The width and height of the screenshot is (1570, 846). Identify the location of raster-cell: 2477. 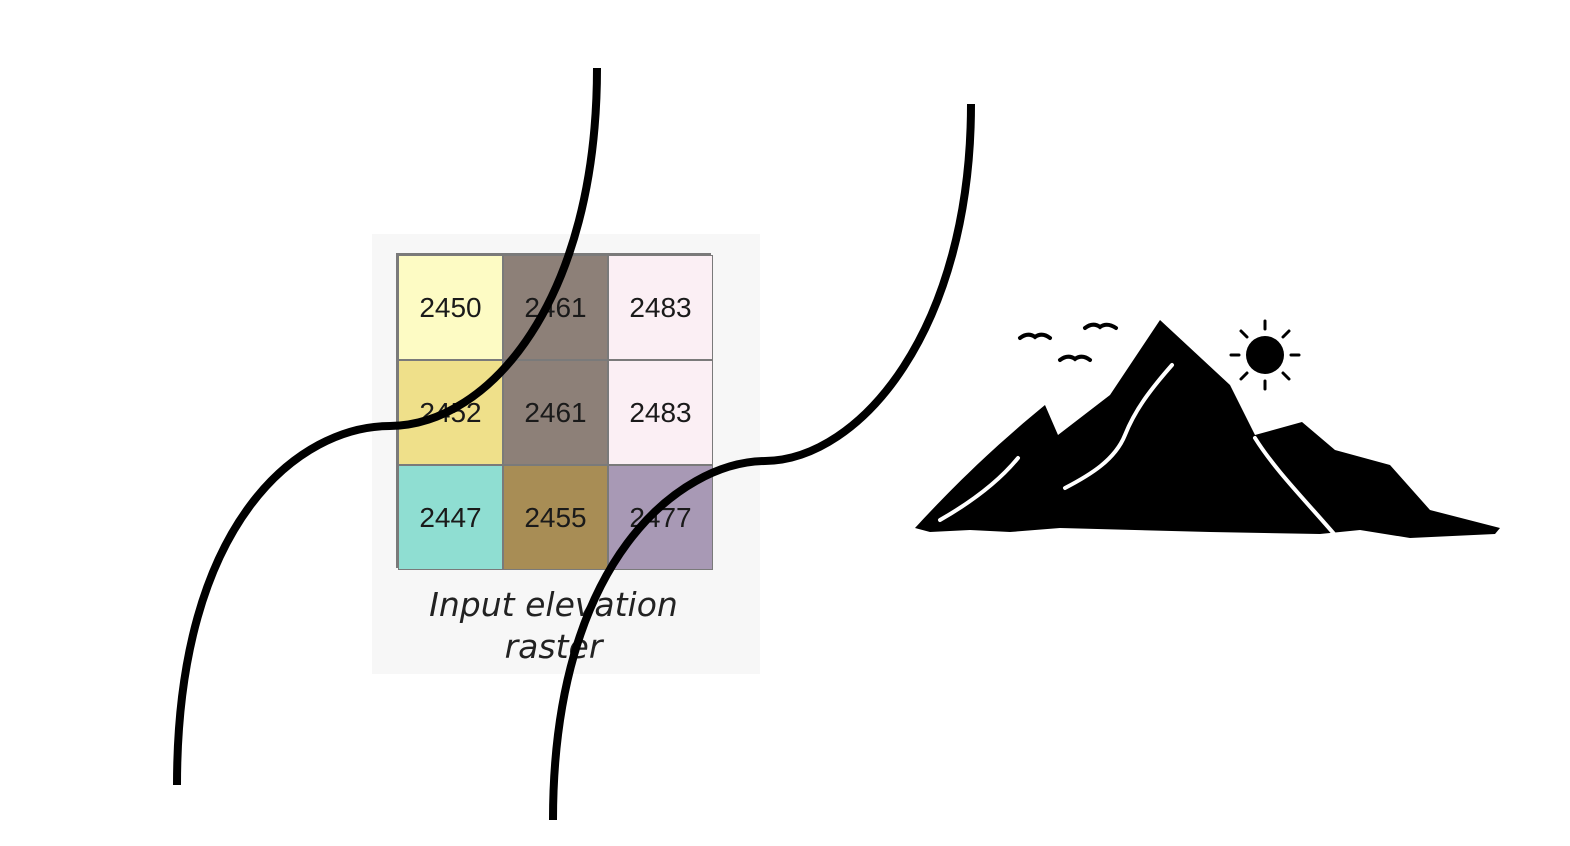
(660, 517).